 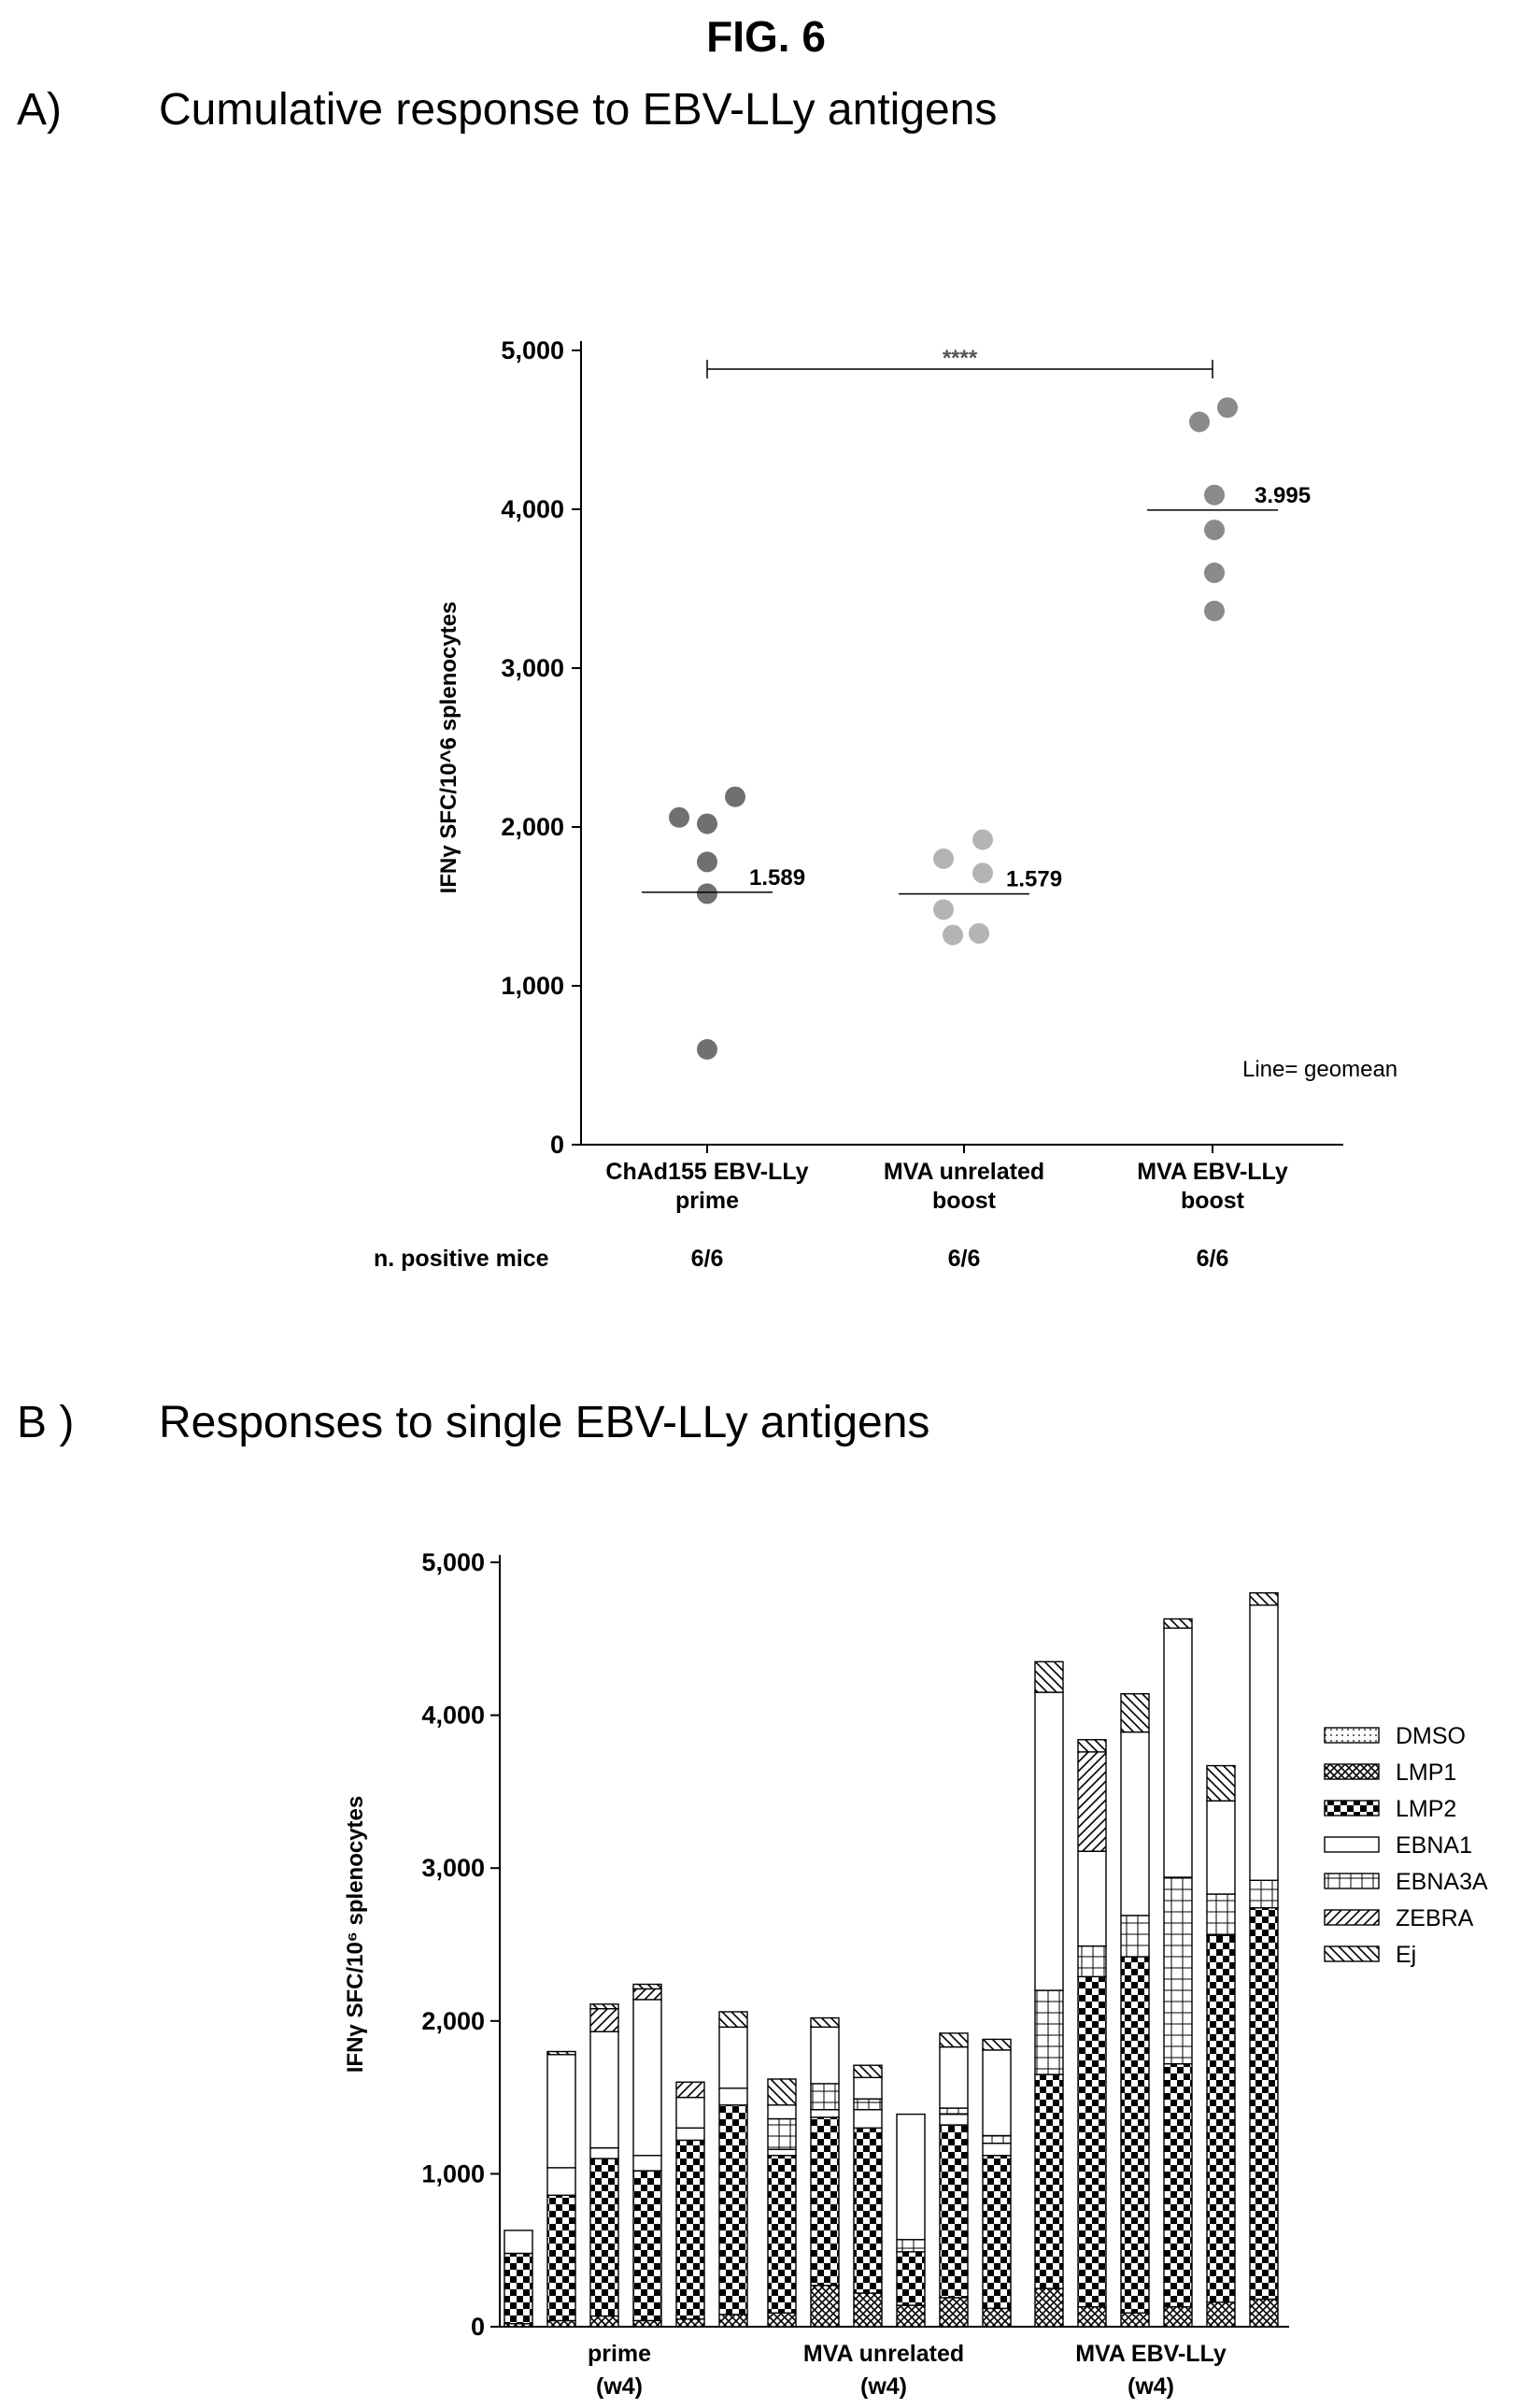 I want to click on x-group-label: prime, so click(x=619, y=2354).